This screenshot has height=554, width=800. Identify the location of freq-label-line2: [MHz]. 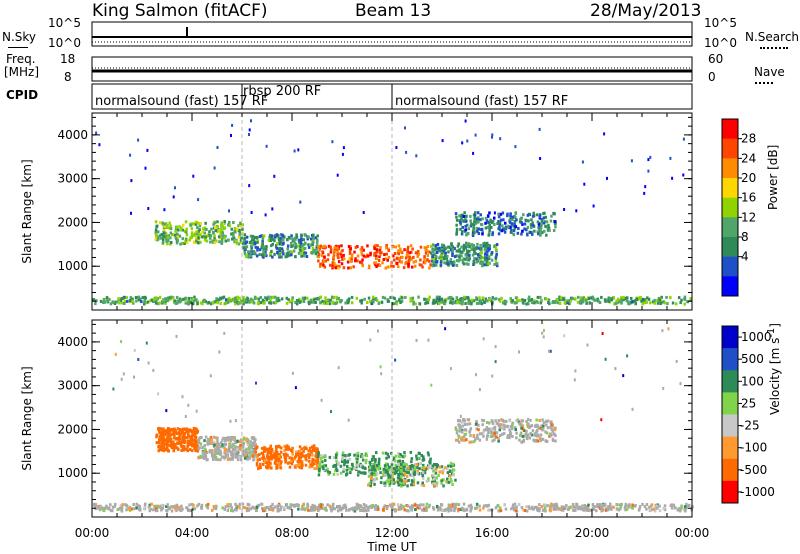
(22, 72).